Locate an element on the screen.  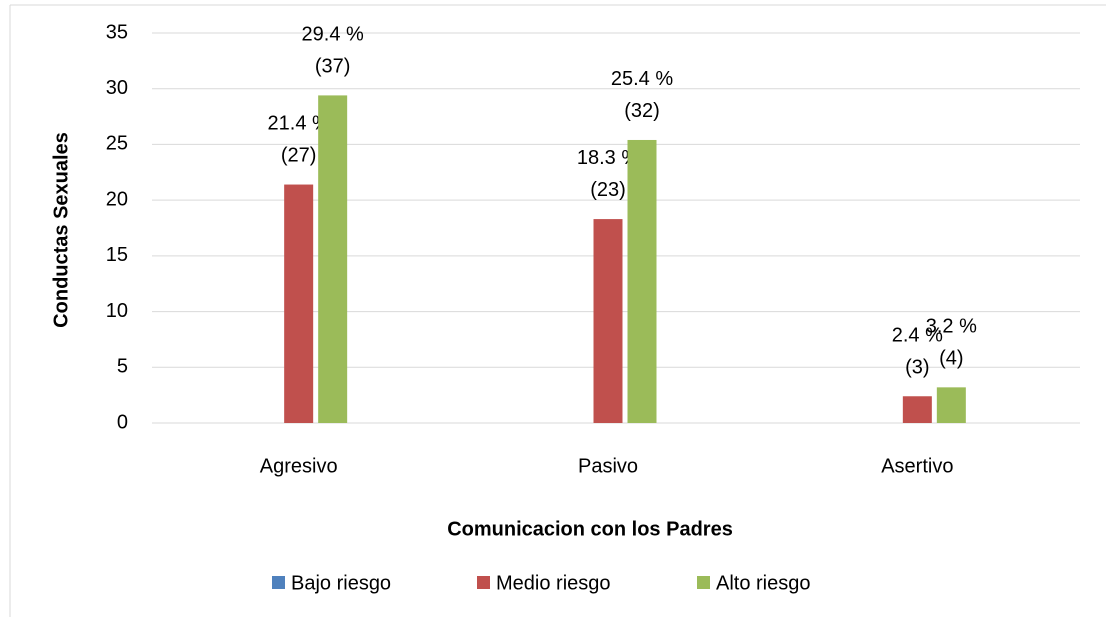
data-label: 29.4 % (37) is located at coordinates (333, 51).